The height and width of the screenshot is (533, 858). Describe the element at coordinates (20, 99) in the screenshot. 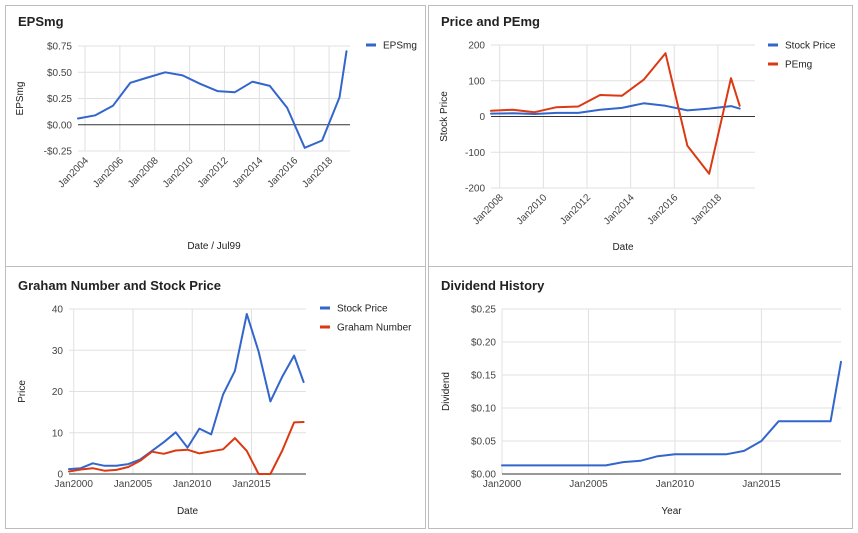

I see `y-axis-label: EPSmg` at that location.